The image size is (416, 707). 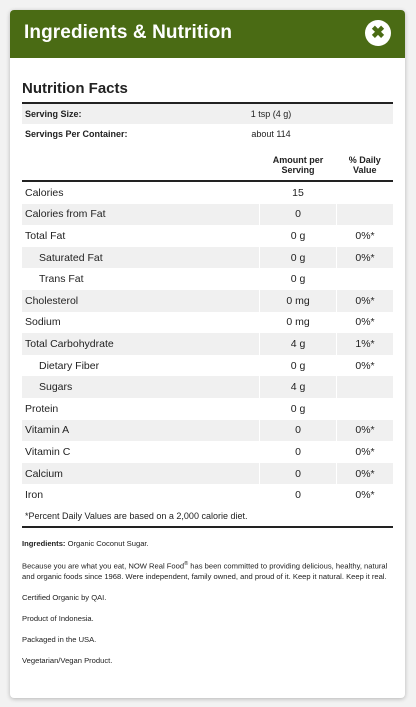 What do you see at coordinates (364, 165) in the screenshot?
I see `dv-column-header: % Daily Value` at bounding box center [364, 165].